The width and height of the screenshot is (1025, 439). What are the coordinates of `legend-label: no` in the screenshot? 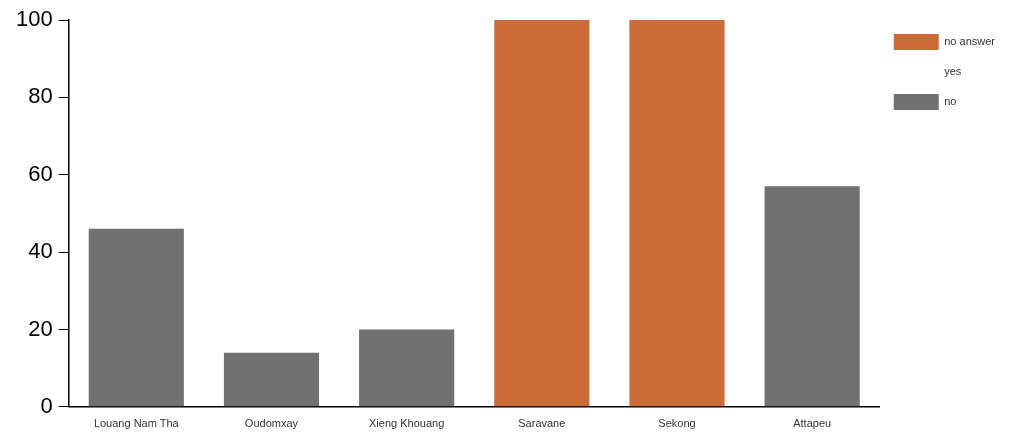 It's located at (950, 101).